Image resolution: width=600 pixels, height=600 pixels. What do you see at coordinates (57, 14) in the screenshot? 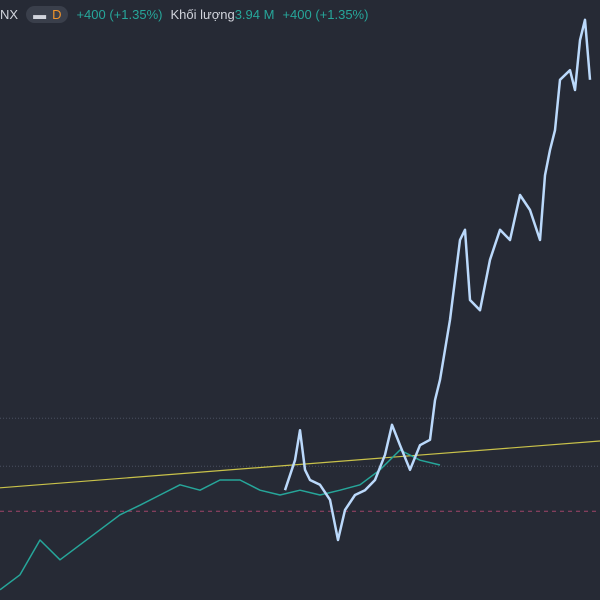
I see `interval: D` at bounding box center [57, 14].